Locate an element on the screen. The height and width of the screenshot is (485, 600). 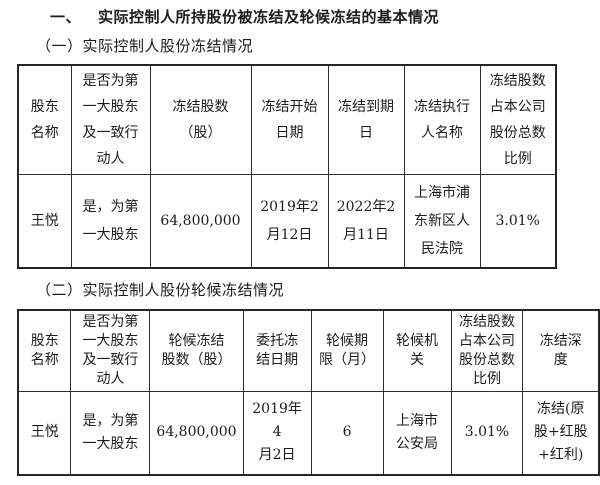
section2-title: （二）实际控制人股份轮候冻结情况 is located at coordinates (160, 289).